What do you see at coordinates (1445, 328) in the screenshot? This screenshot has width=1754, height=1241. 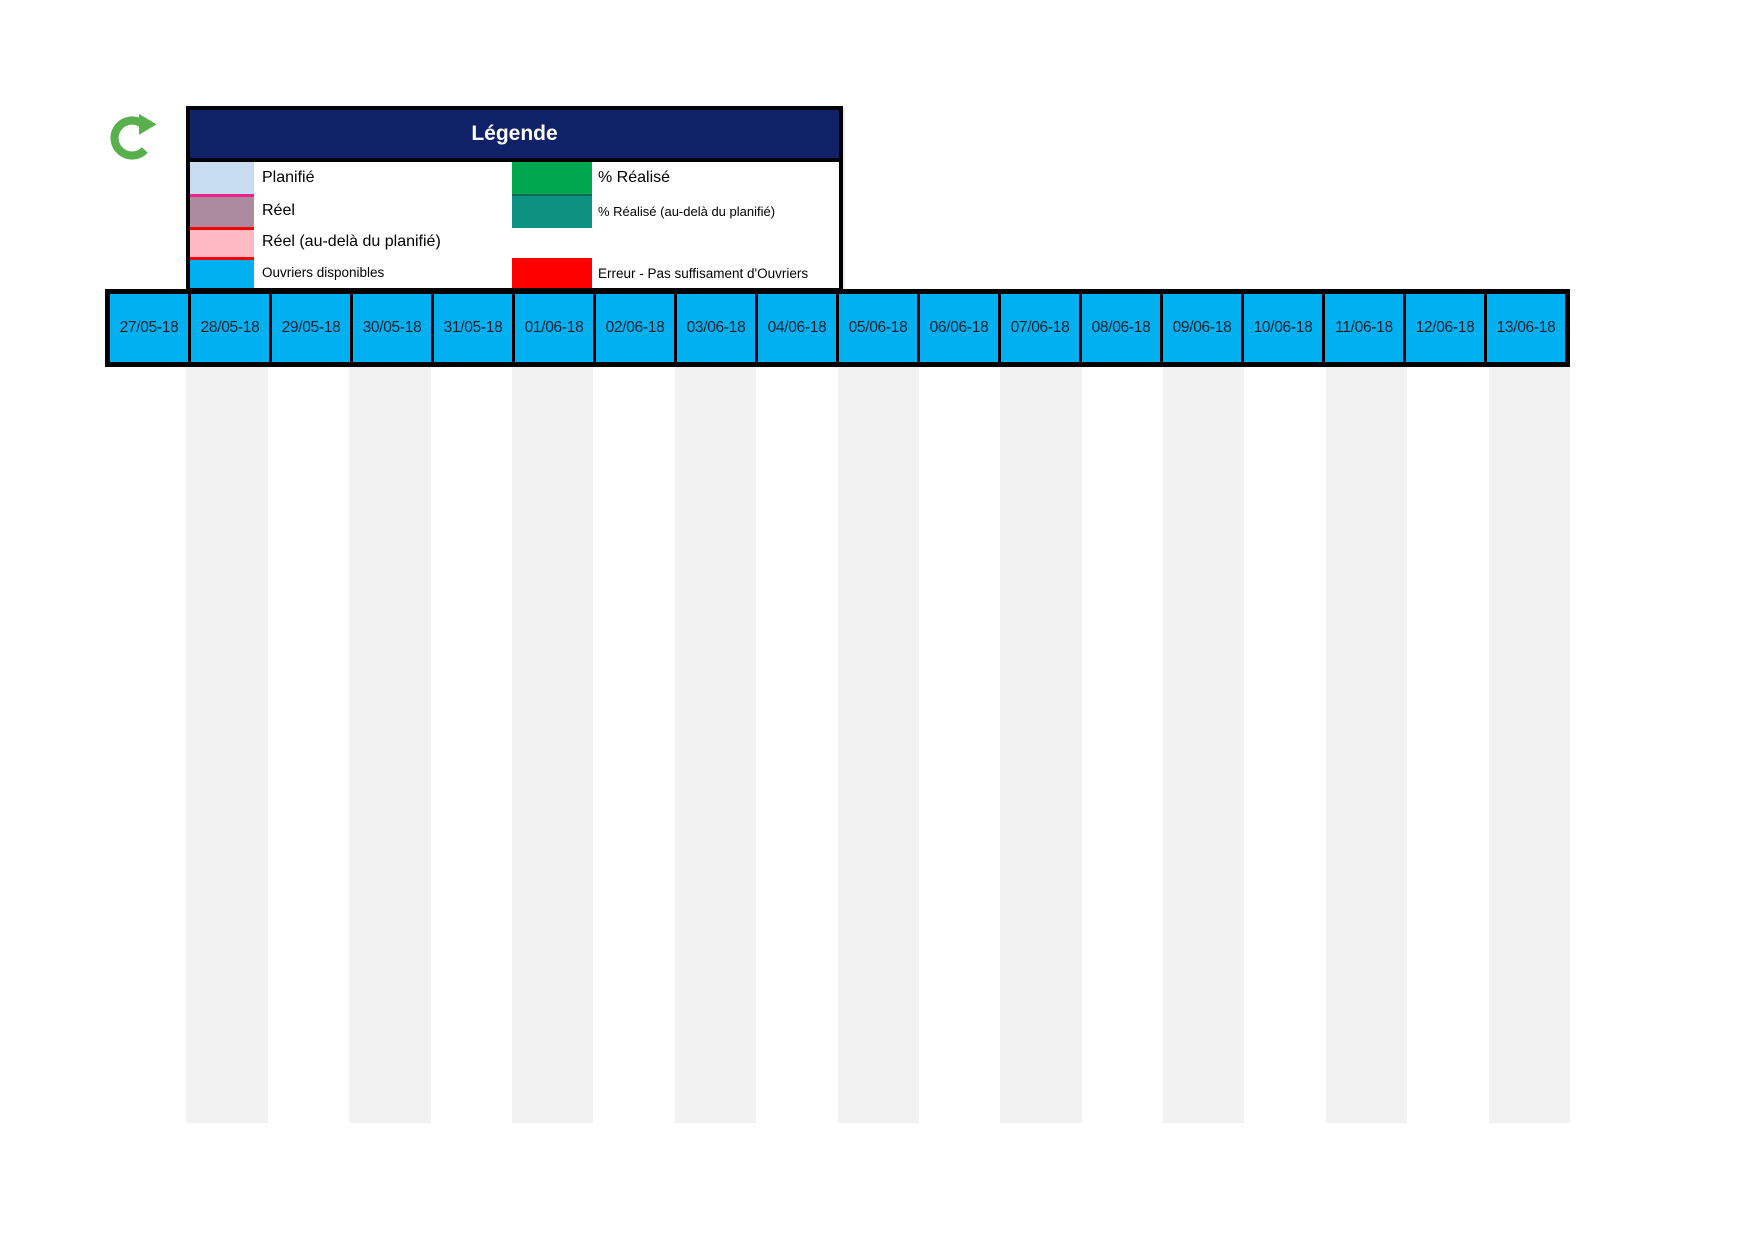 I see `date-header-cell: 12/06-18` at bounding box center [1445, 328].